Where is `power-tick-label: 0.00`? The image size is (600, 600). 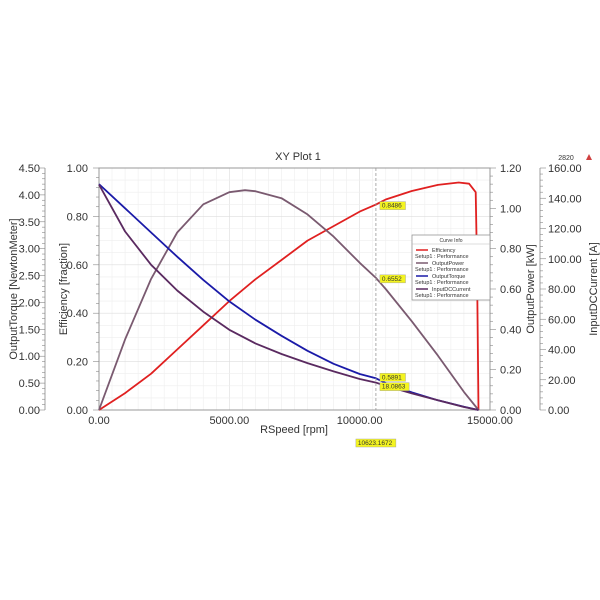
power-tick-label: 0.00 is located at coordinates (510, 411).